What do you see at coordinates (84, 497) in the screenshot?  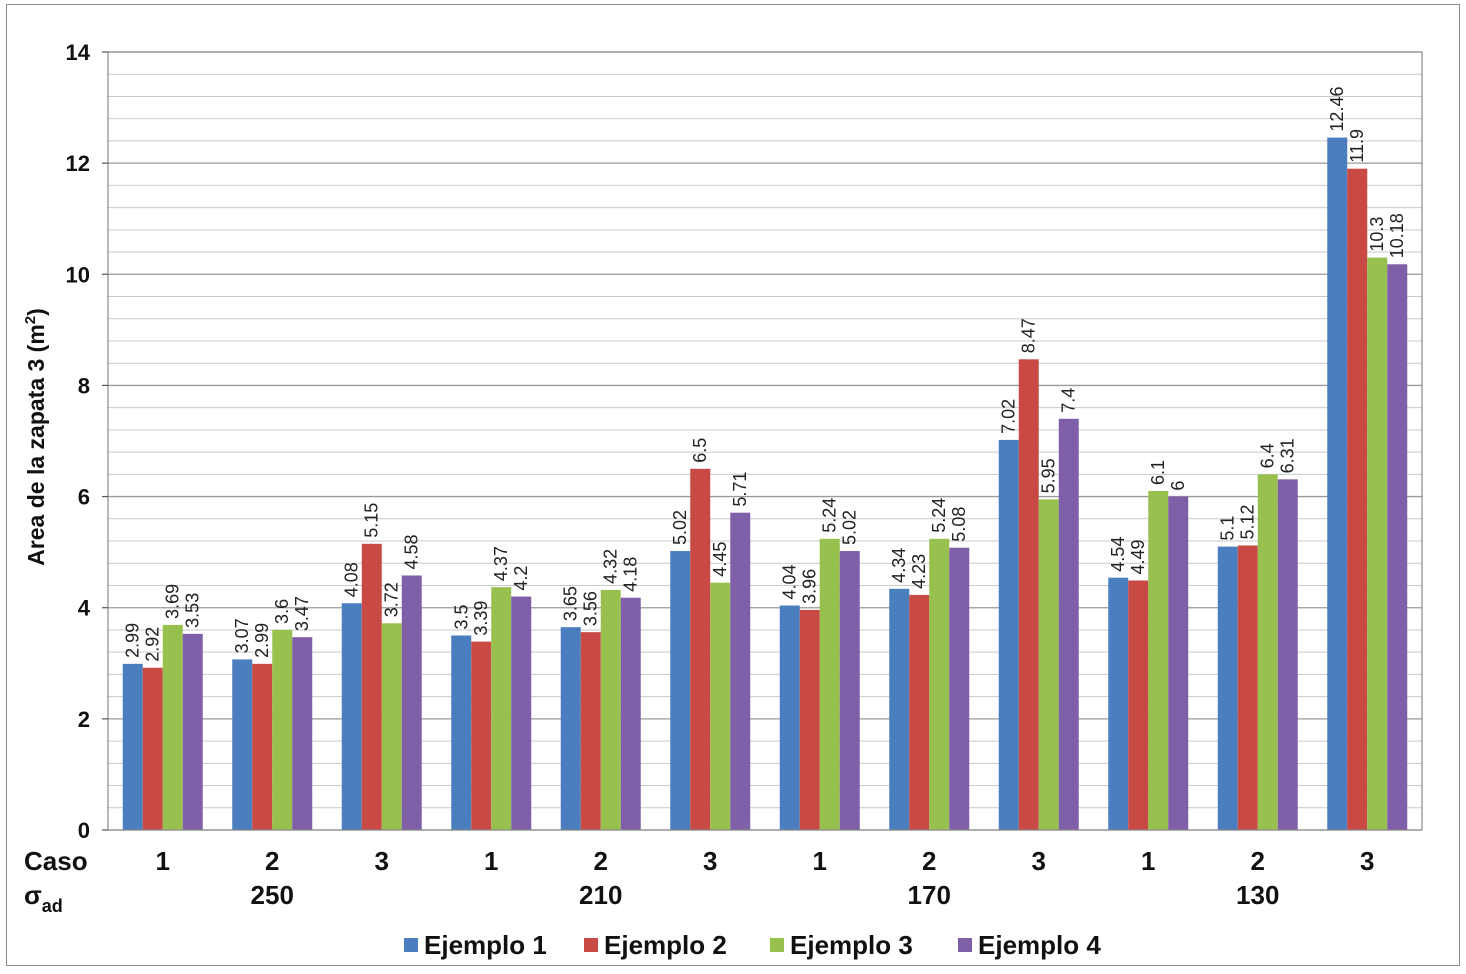 I see `y-tick-label: 6` at bounding box center [84, 497].